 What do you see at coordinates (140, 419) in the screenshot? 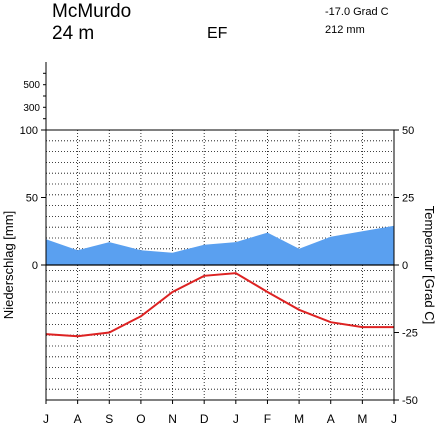
I see `x-axis-month-label: O` at bounding box center [140, 419].